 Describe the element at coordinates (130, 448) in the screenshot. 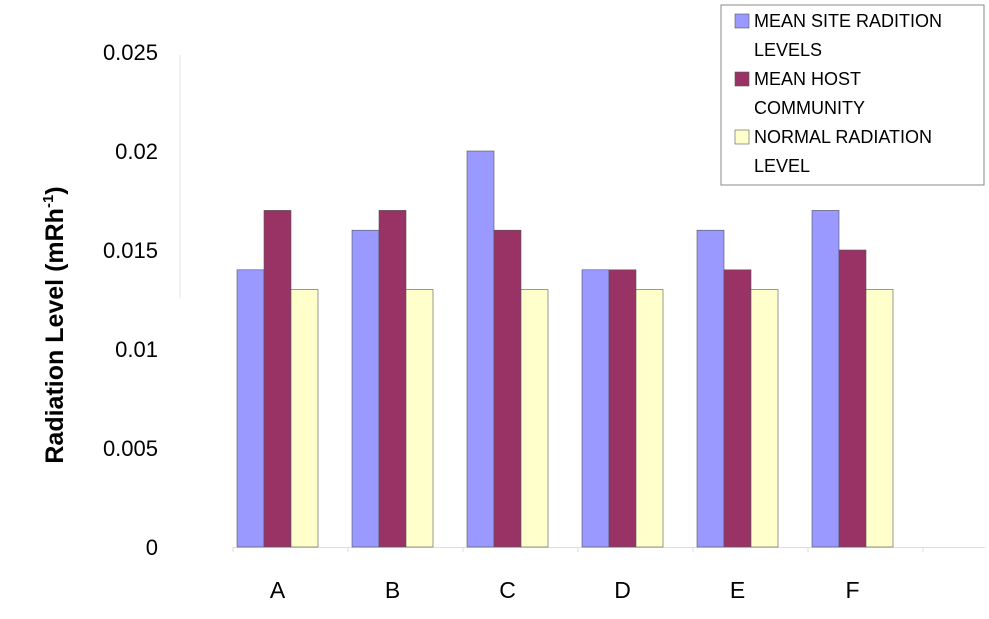

I see `y-tick-label: 0.005` at that location.